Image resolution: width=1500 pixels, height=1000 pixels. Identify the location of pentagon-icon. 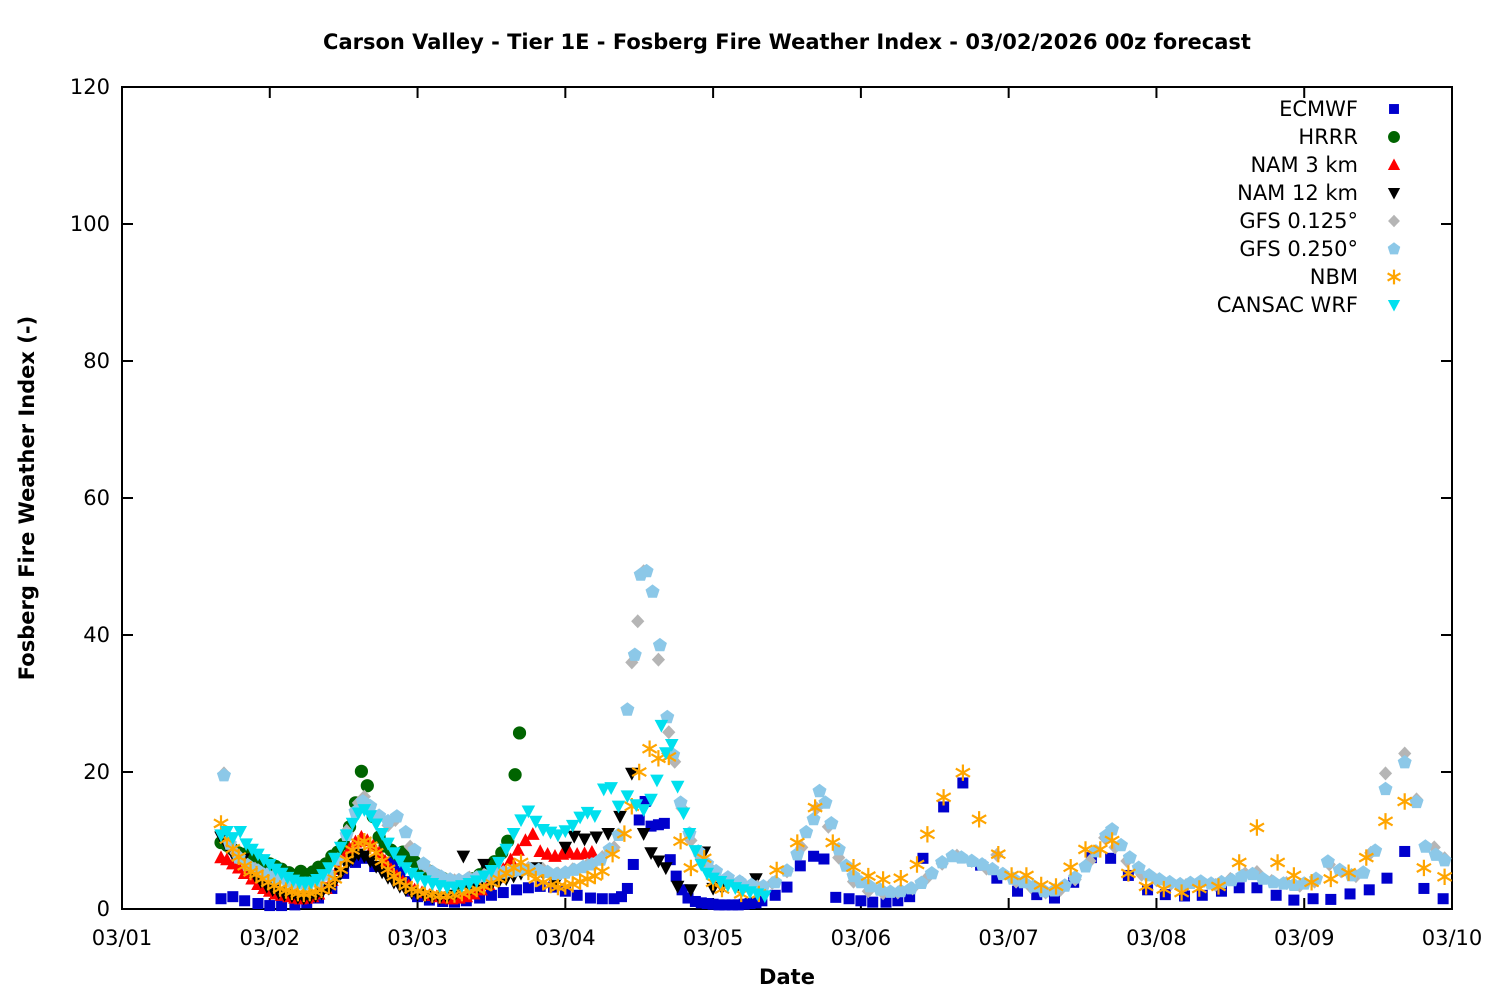
(1394, 248).